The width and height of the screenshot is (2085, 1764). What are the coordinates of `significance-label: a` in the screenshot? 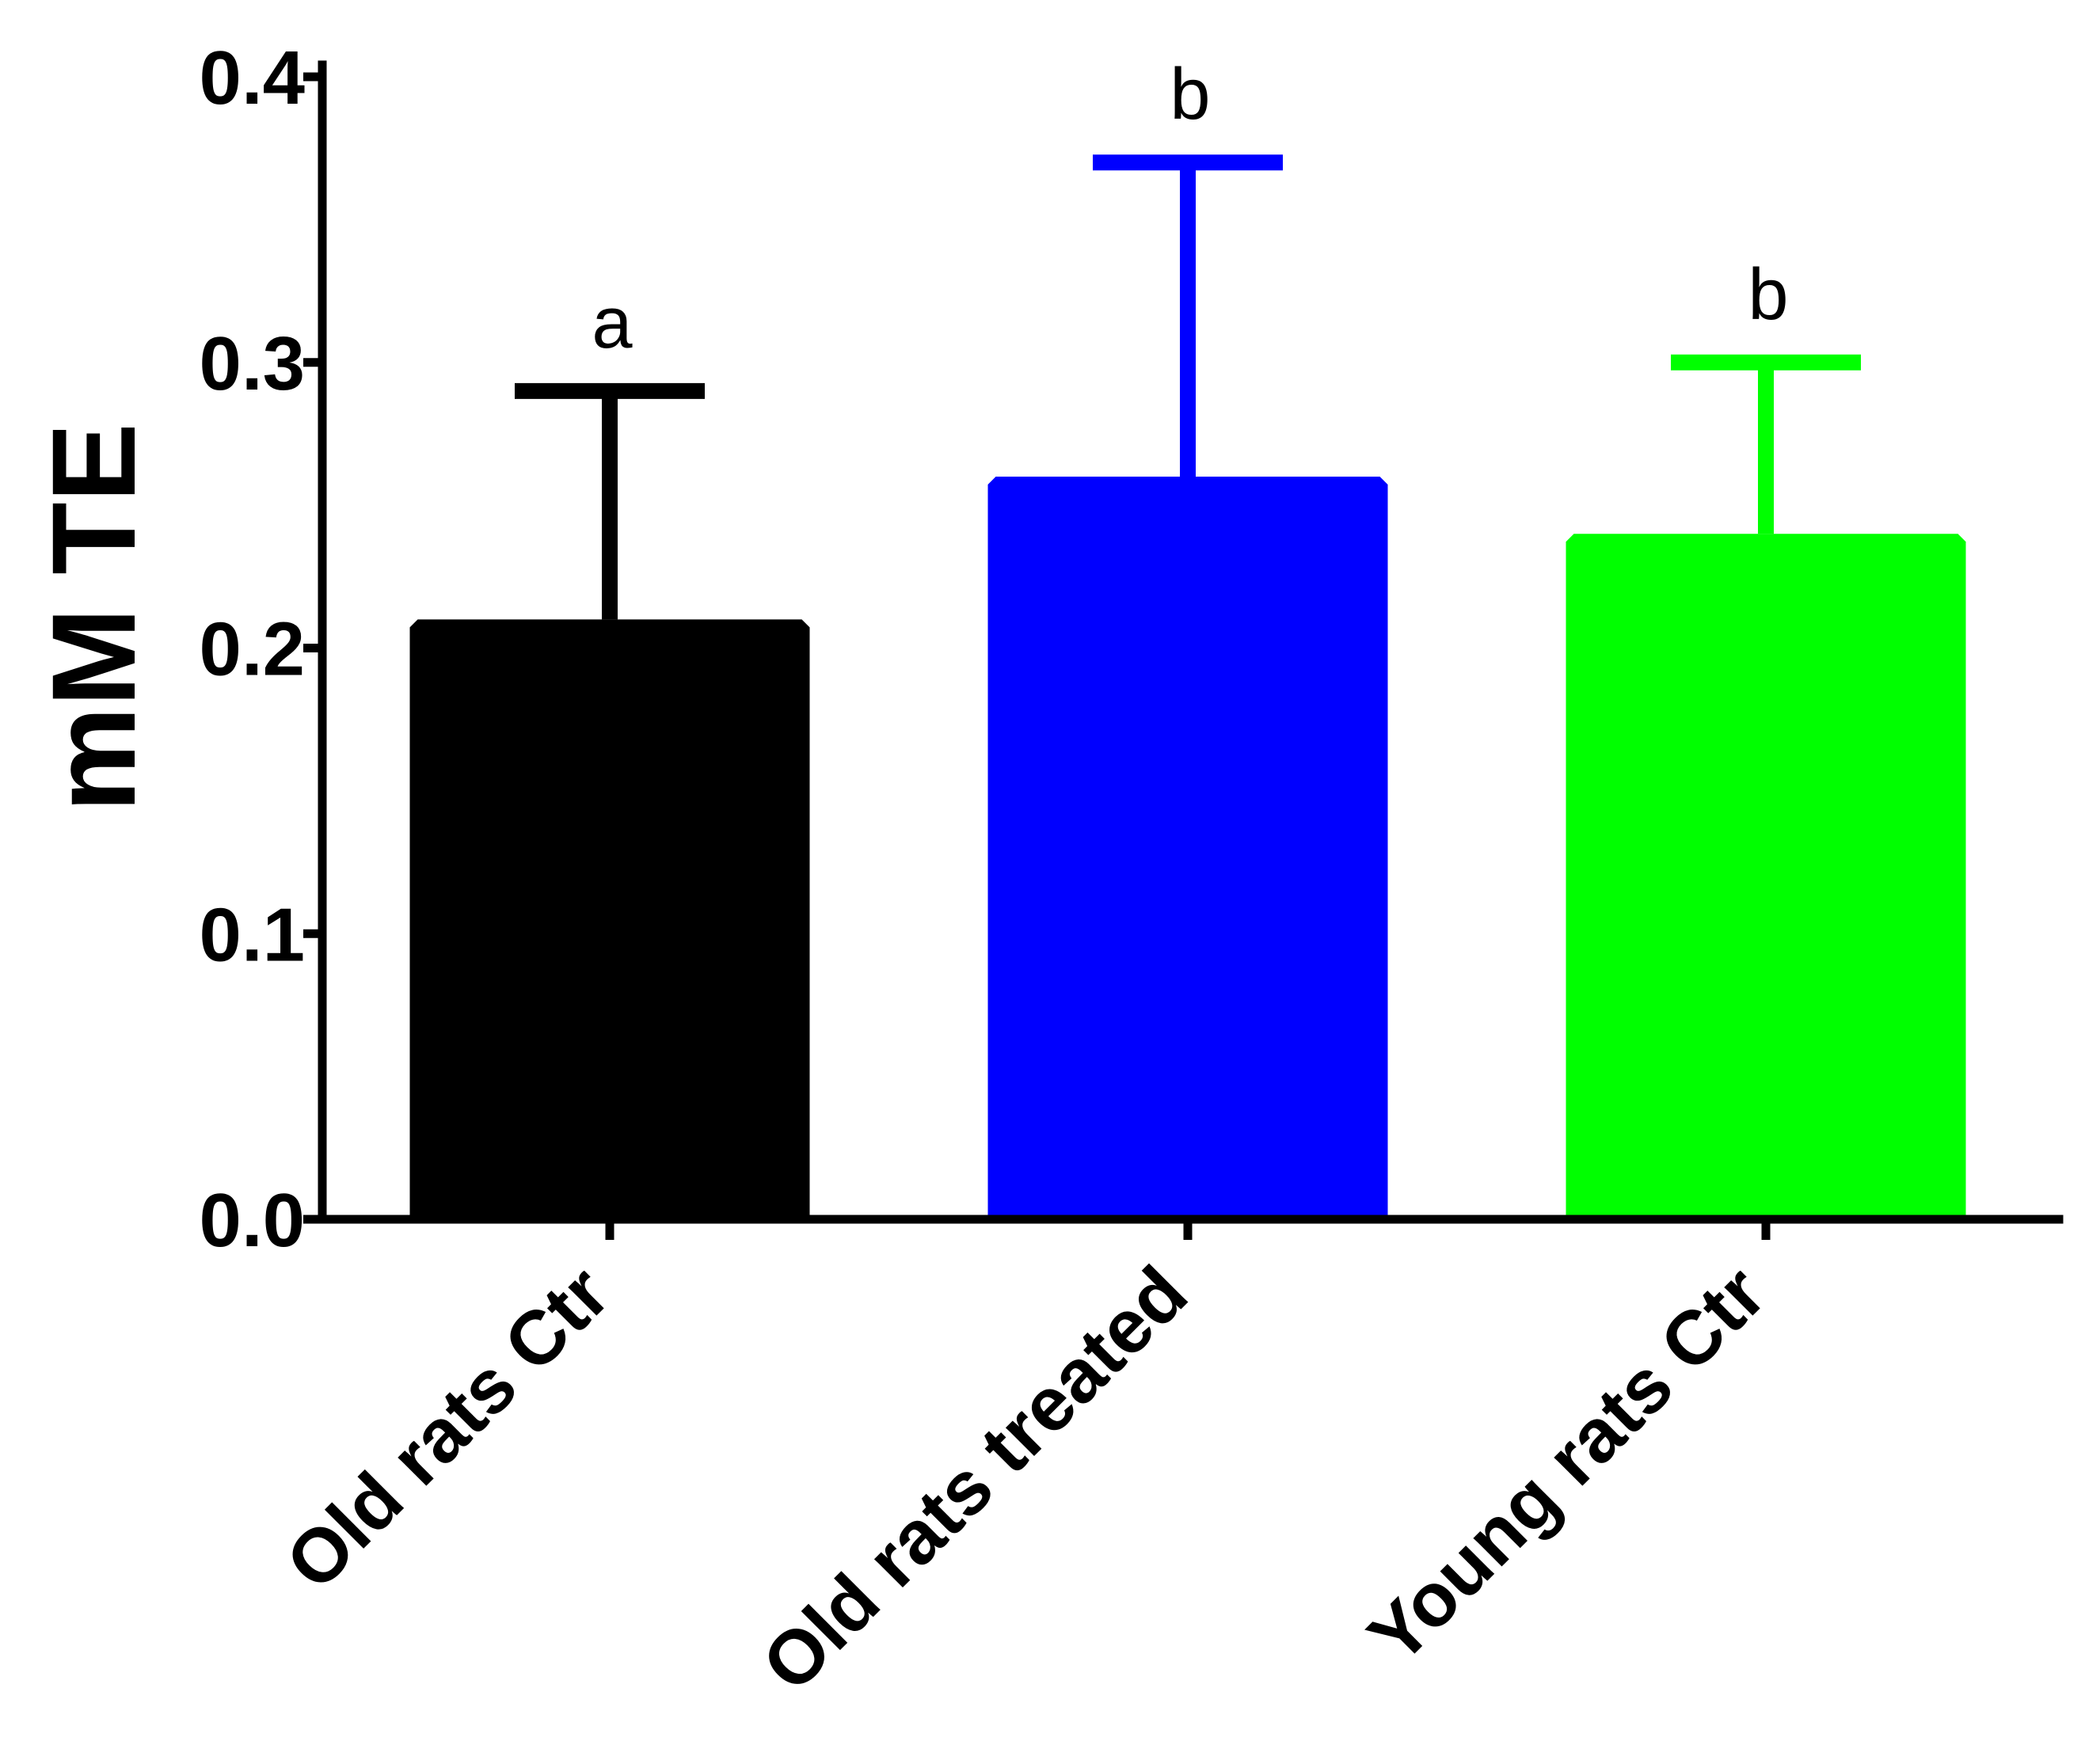 It's located at (612, 323).